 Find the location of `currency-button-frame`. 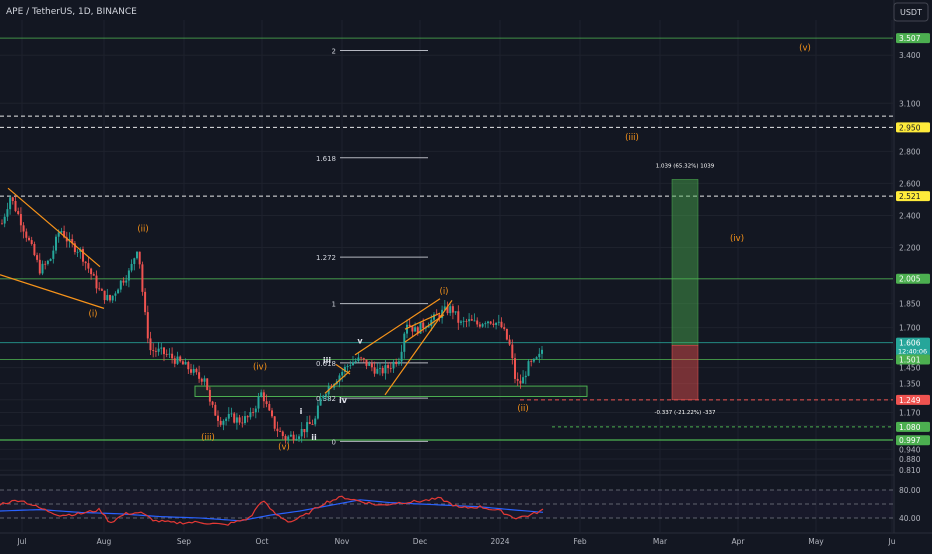

currency-button-frame is located at coordinates (911, 12).